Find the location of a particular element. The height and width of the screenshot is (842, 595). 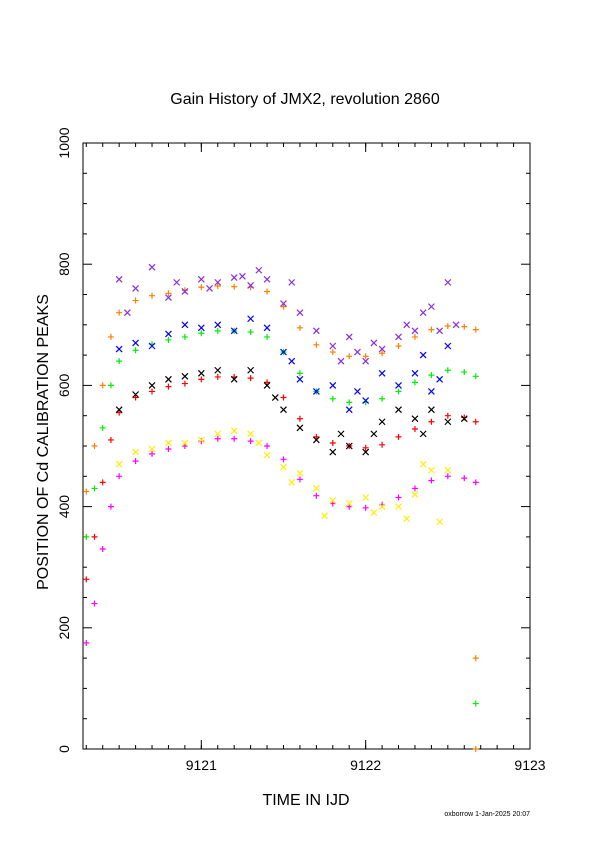

y-tick-label: 600 is located at coordinates (64, 386).